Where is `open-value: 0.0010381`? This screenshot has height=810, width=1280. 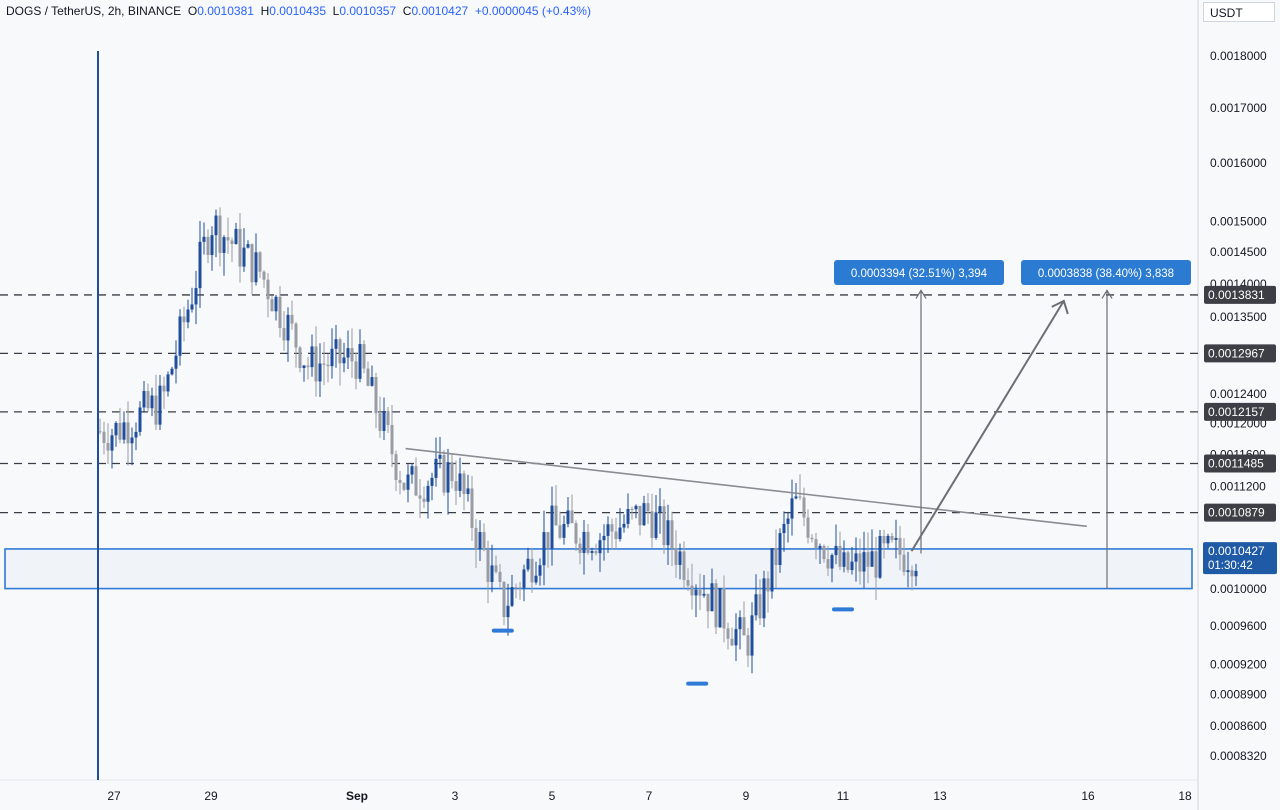
open-value: 0.0010381 is located at coordinates (225, 11).